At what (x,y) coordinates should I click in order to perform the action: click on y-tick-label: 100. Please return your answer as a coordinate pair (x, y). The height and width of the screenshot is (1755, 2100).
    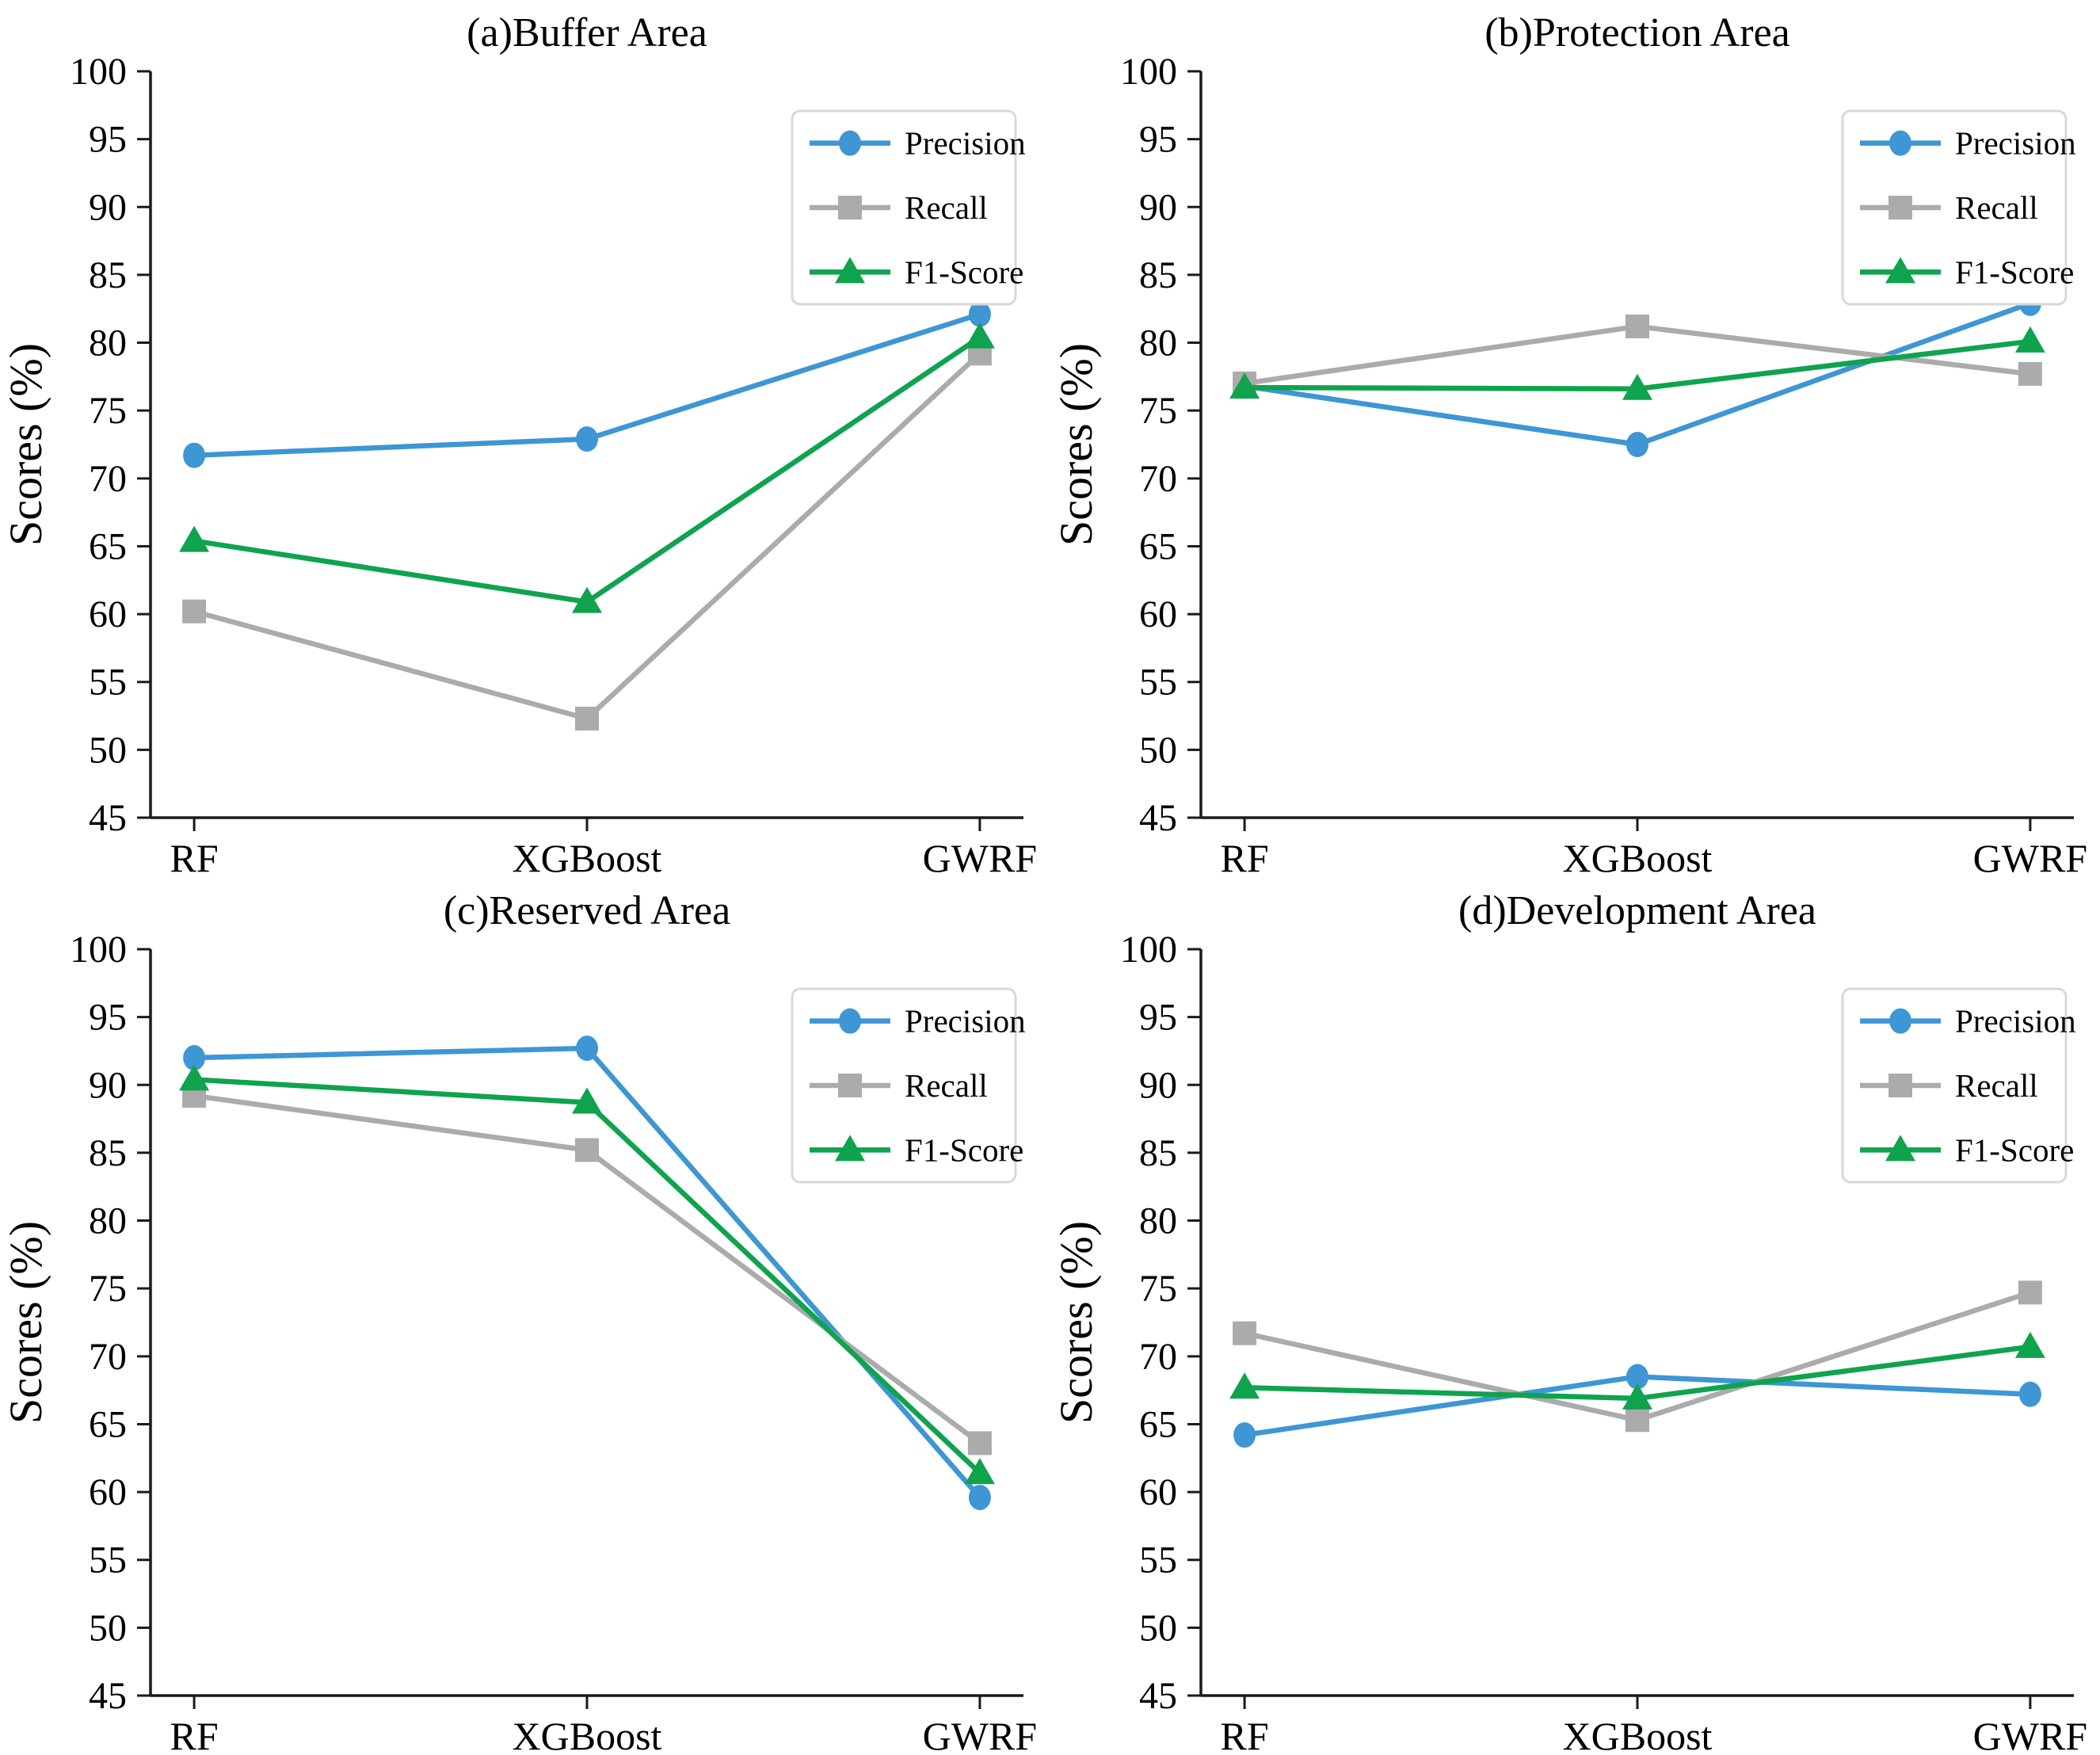
    Looking at the image, I should click on (1148, 950).